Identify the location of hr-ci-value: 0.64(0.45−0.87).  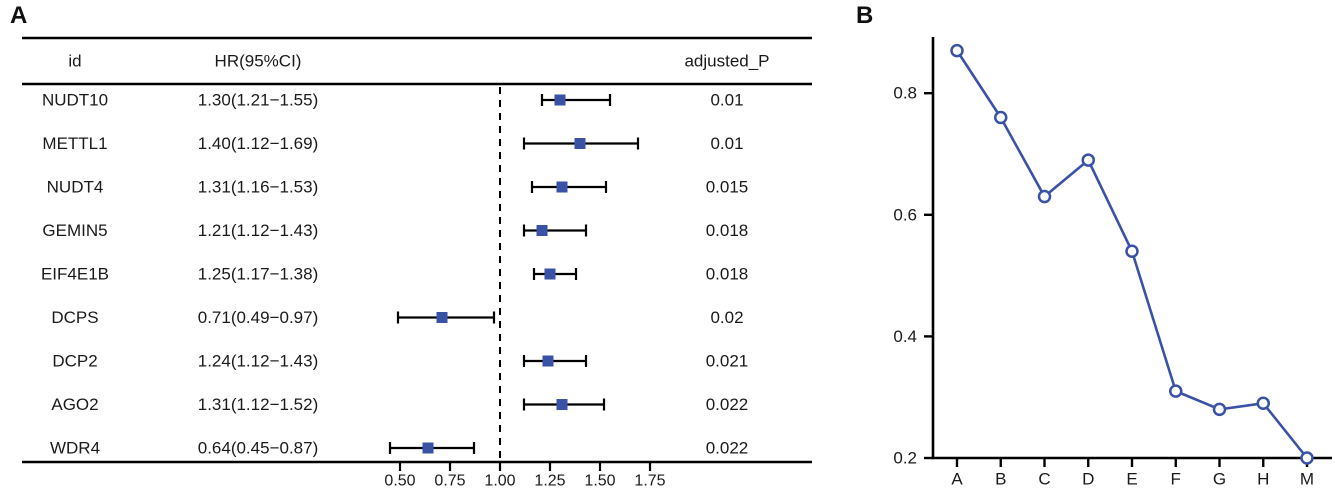
(258, 448).